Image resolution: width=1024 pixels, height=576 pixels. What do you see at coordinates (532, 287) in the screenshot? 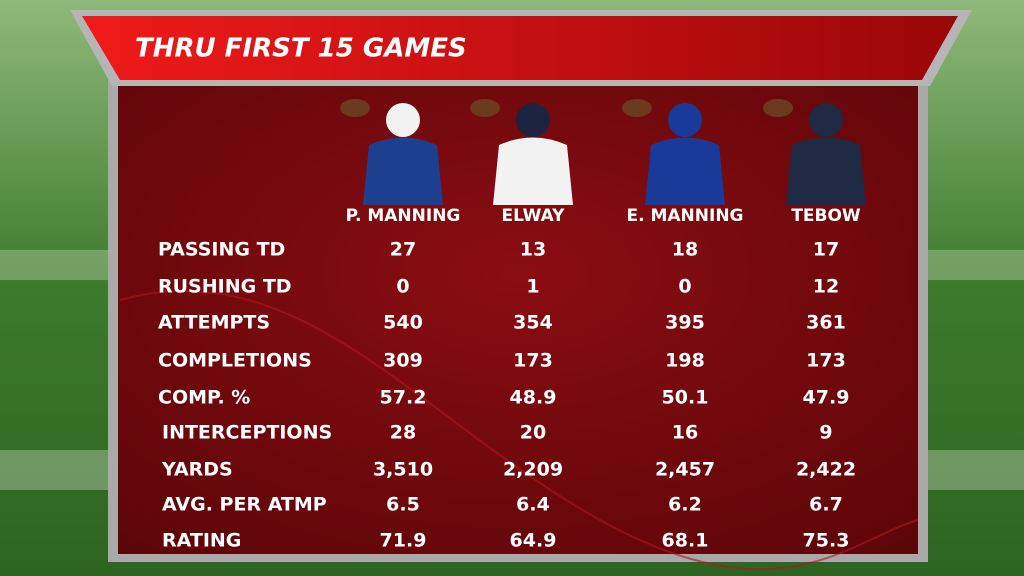
I see `stat-value: 1` at bounding box center [532, 287].